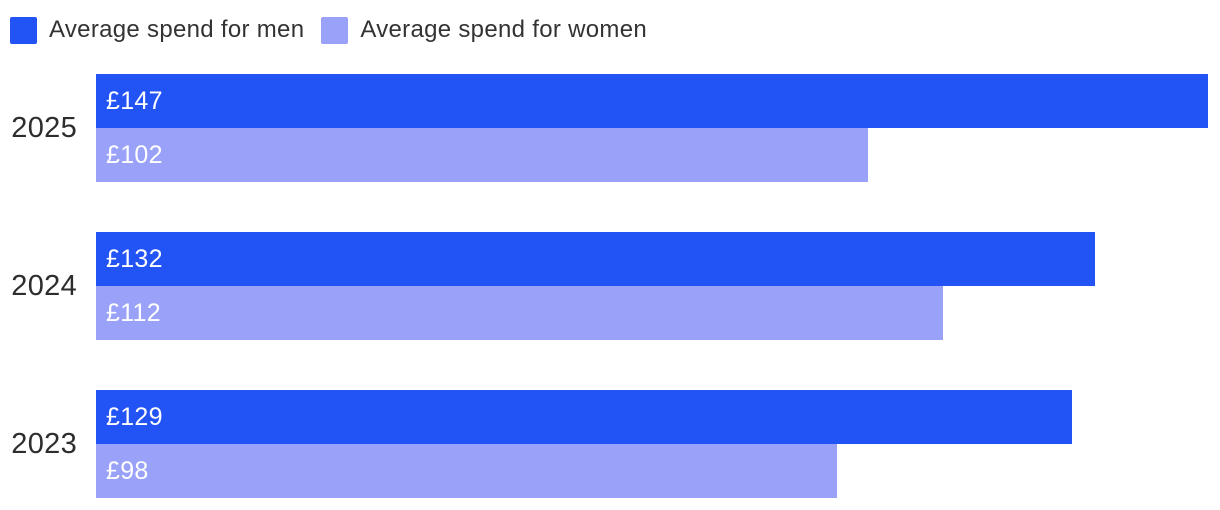 This screenshot has height=510, width=1220. I want to click on bar-women-2025: £102, so click(482, 155).